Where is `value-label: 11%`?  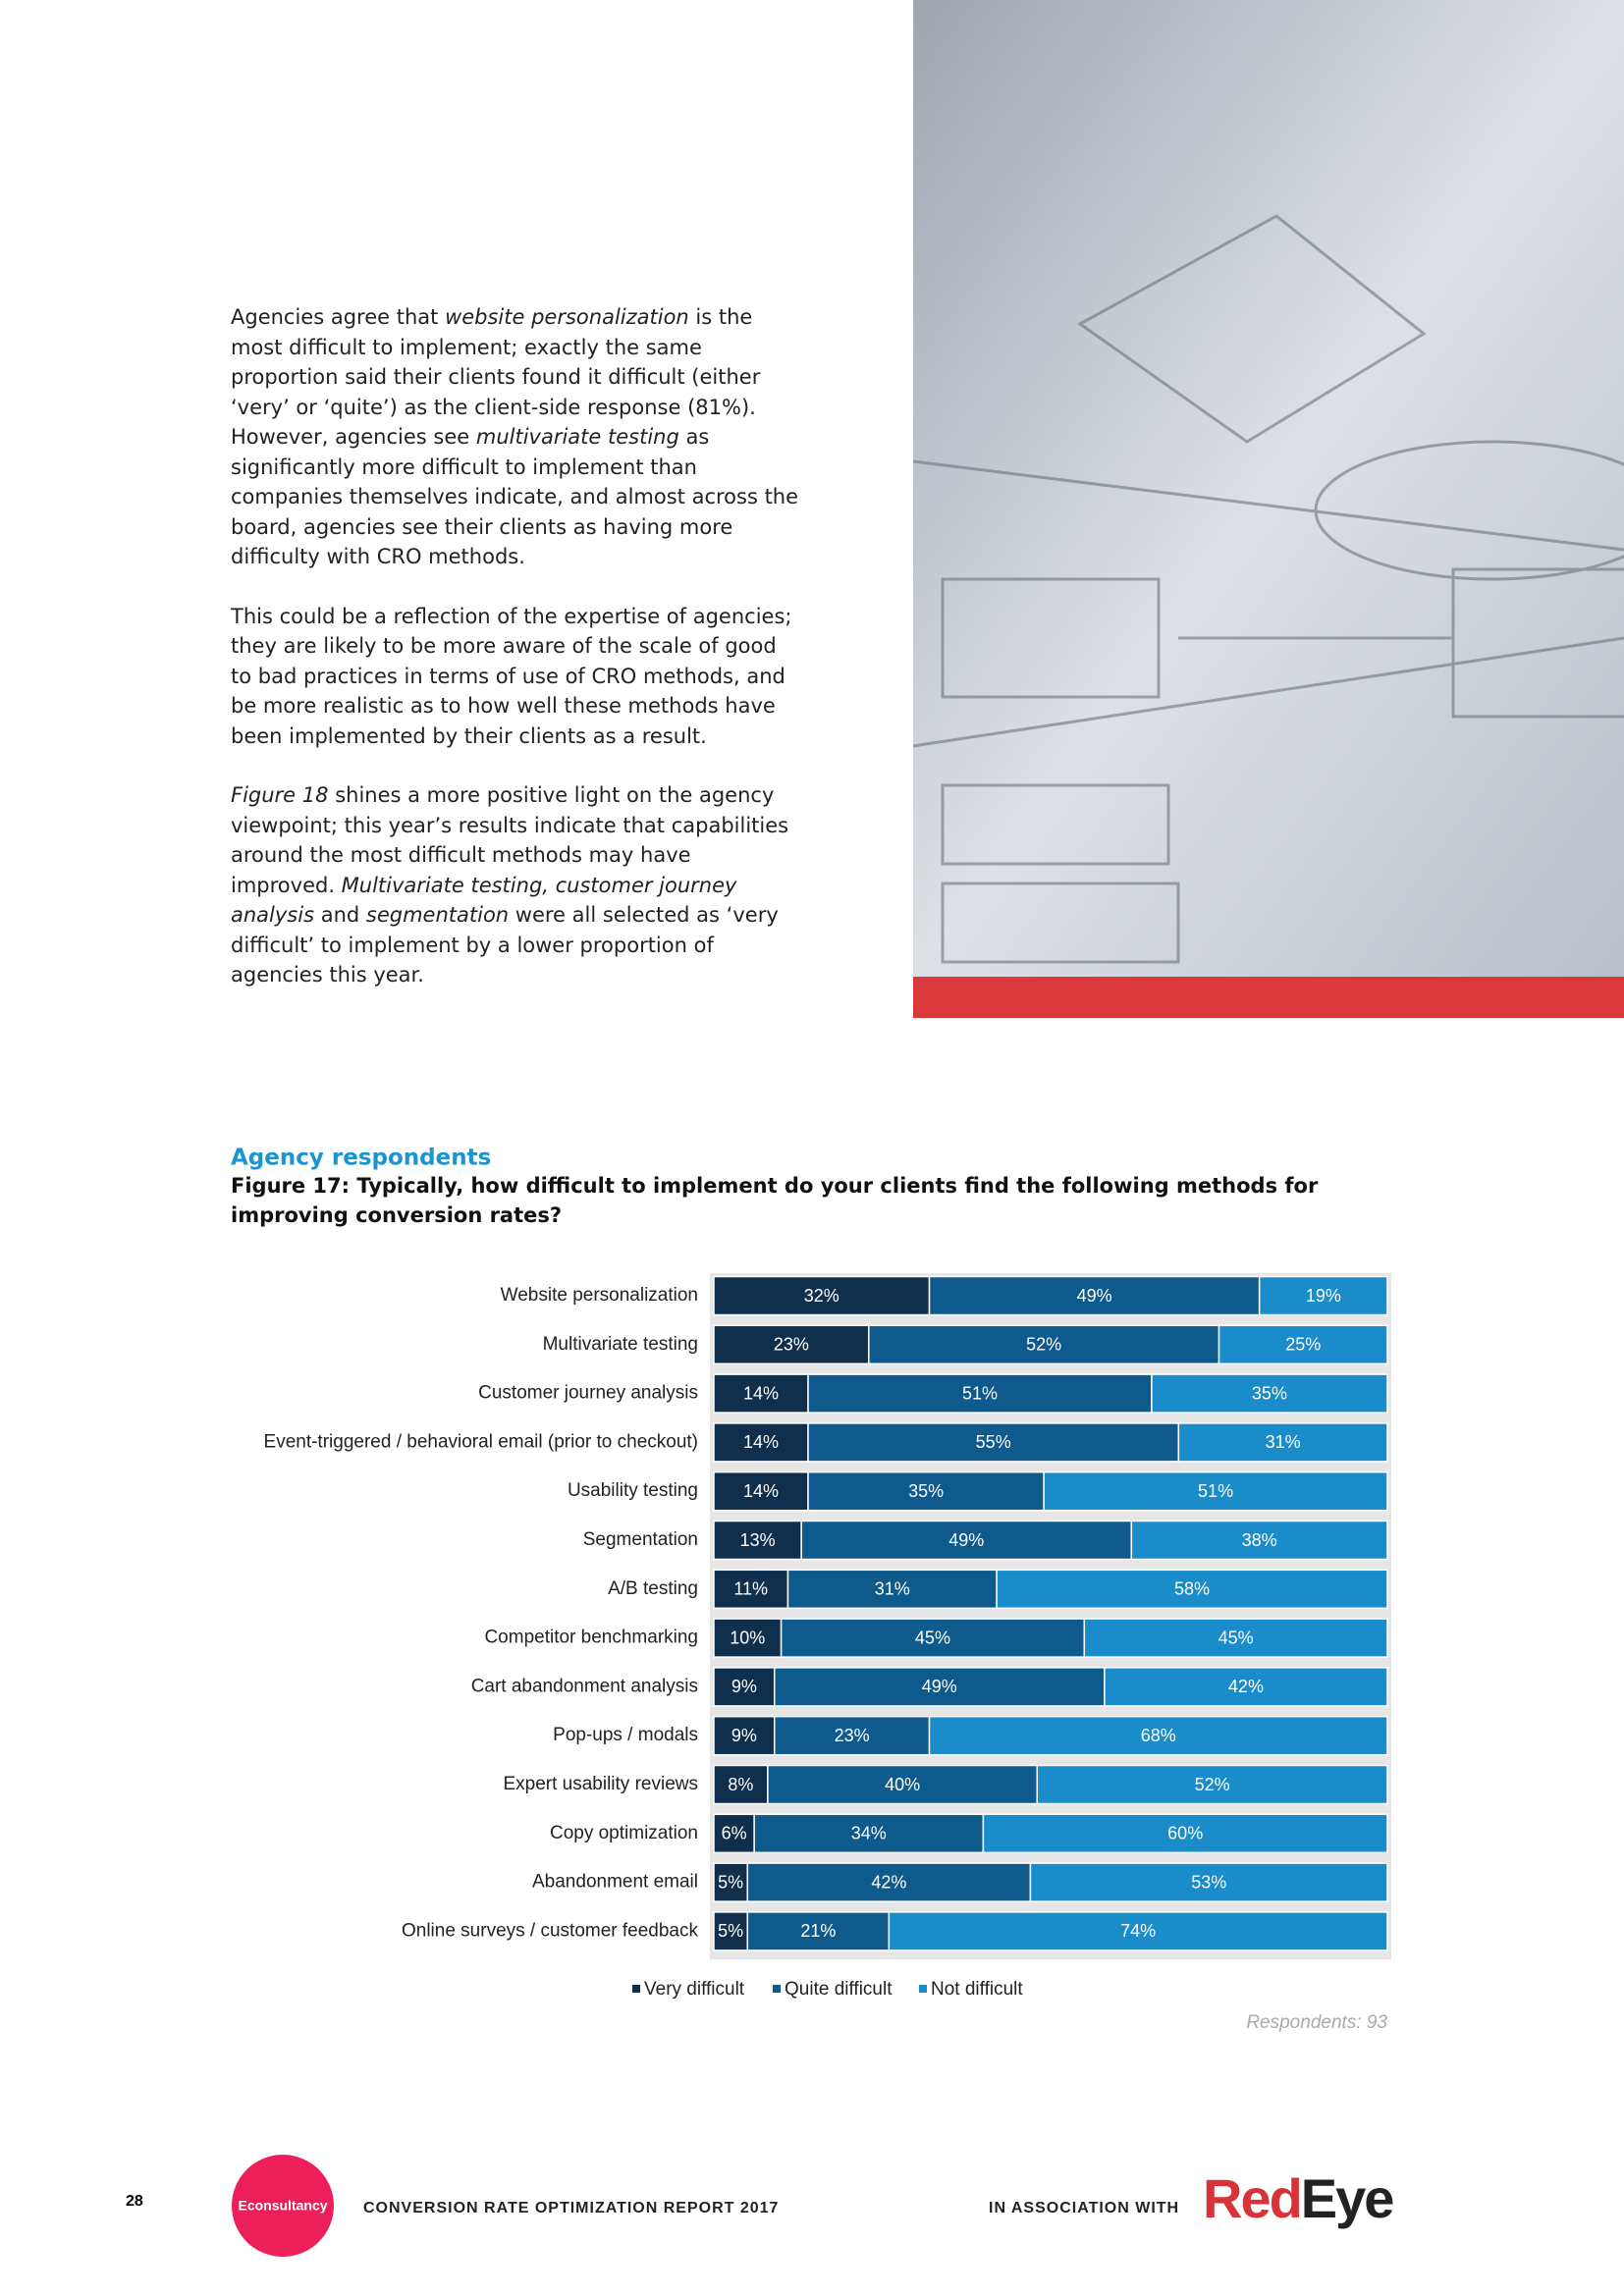 value-label: 11% is located at coordinates (750, 1589).